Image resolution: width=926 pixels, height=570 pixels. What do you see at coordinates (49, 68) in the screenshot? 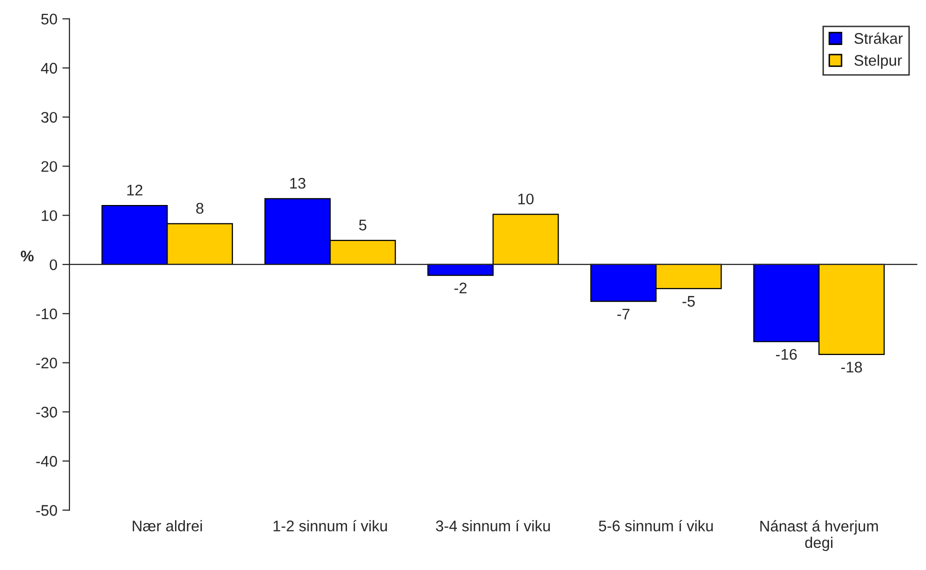
I see `y-tick-label: 40` at bounding box center [49, 68].